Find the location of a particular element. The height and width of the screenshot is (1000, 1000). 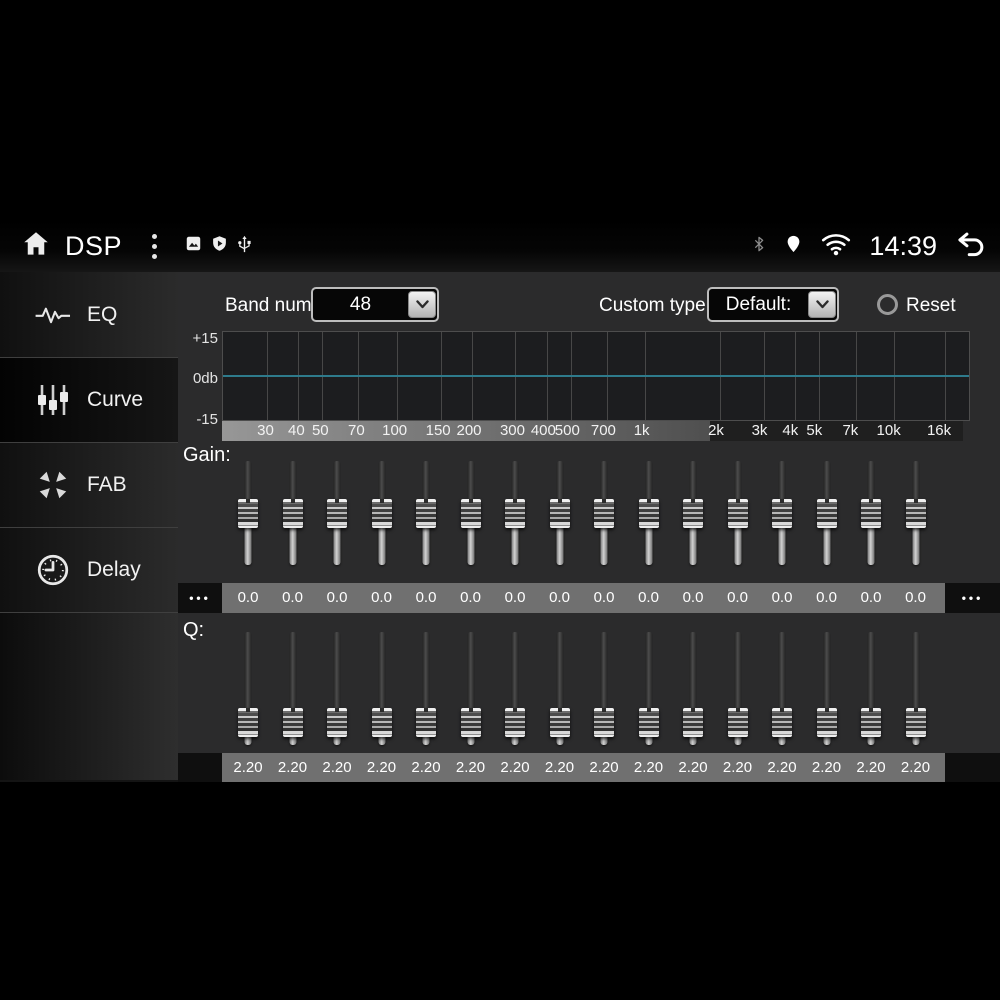

usb-icon is located at coordinates (244, 246).